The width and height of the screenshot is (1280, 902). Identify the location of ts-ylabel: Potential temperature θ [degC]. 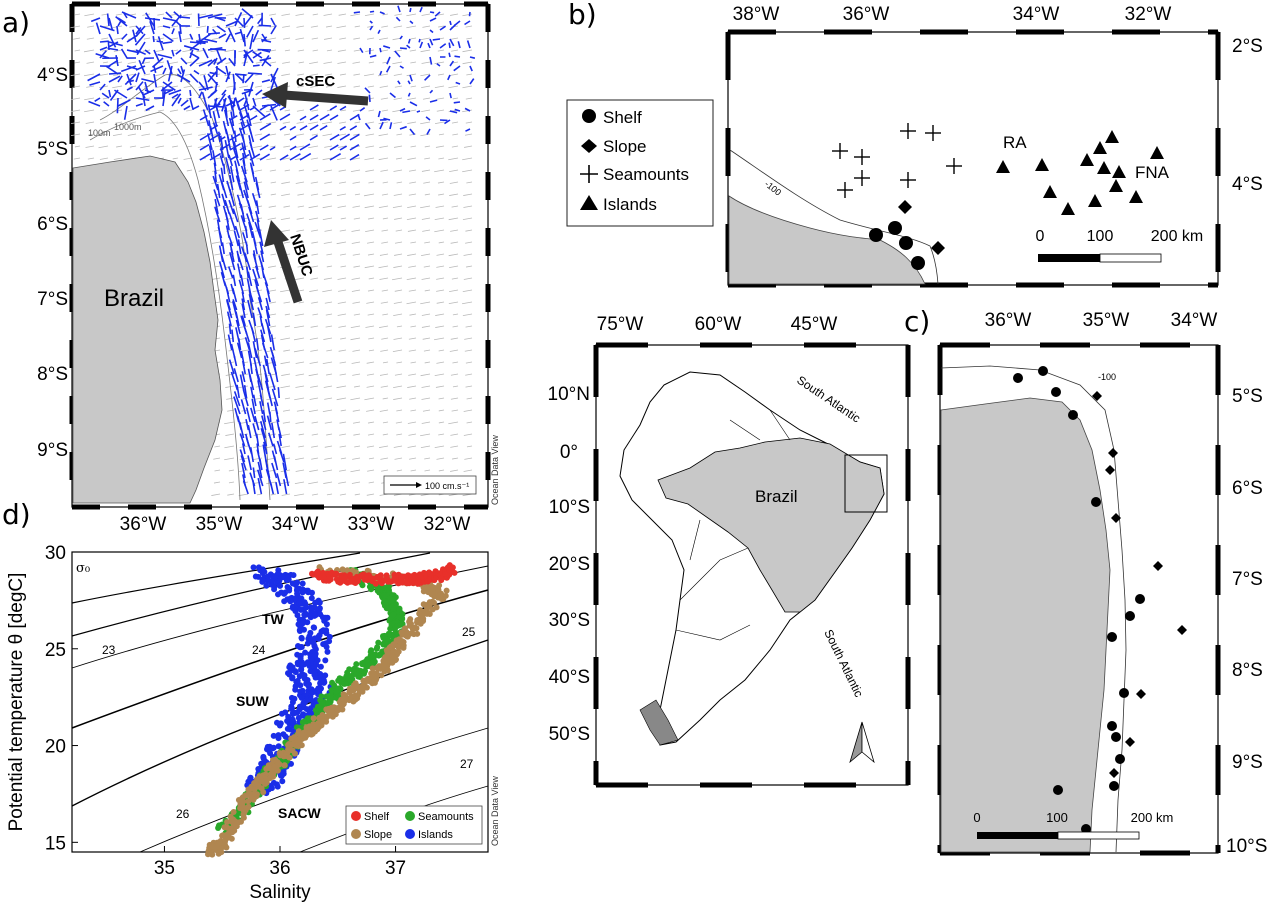
(16, 702).